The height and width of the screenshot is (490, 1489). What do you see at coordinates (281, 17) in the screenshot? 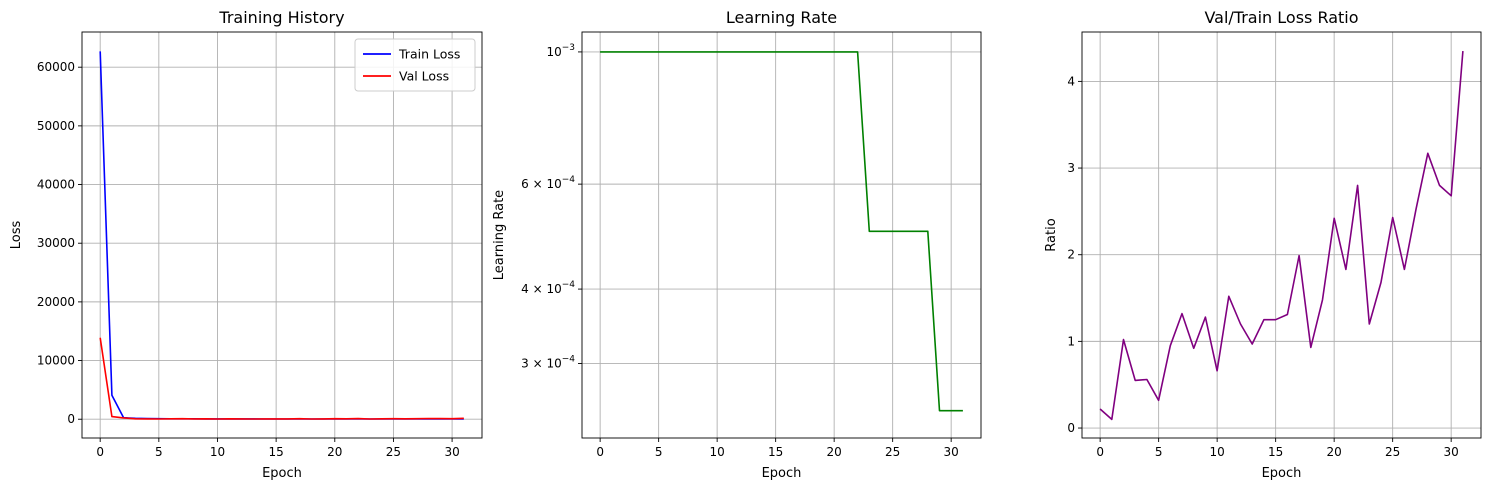
I see `chart-title: Training History` at bounding box center [281, 17].